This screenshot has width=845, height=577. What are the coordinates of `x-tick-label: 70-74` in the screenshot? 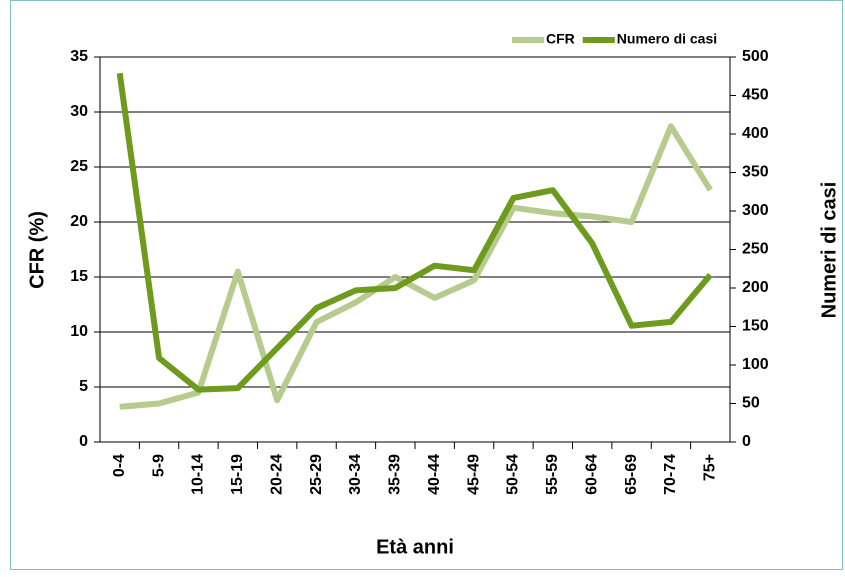 It's located at (670, 474).